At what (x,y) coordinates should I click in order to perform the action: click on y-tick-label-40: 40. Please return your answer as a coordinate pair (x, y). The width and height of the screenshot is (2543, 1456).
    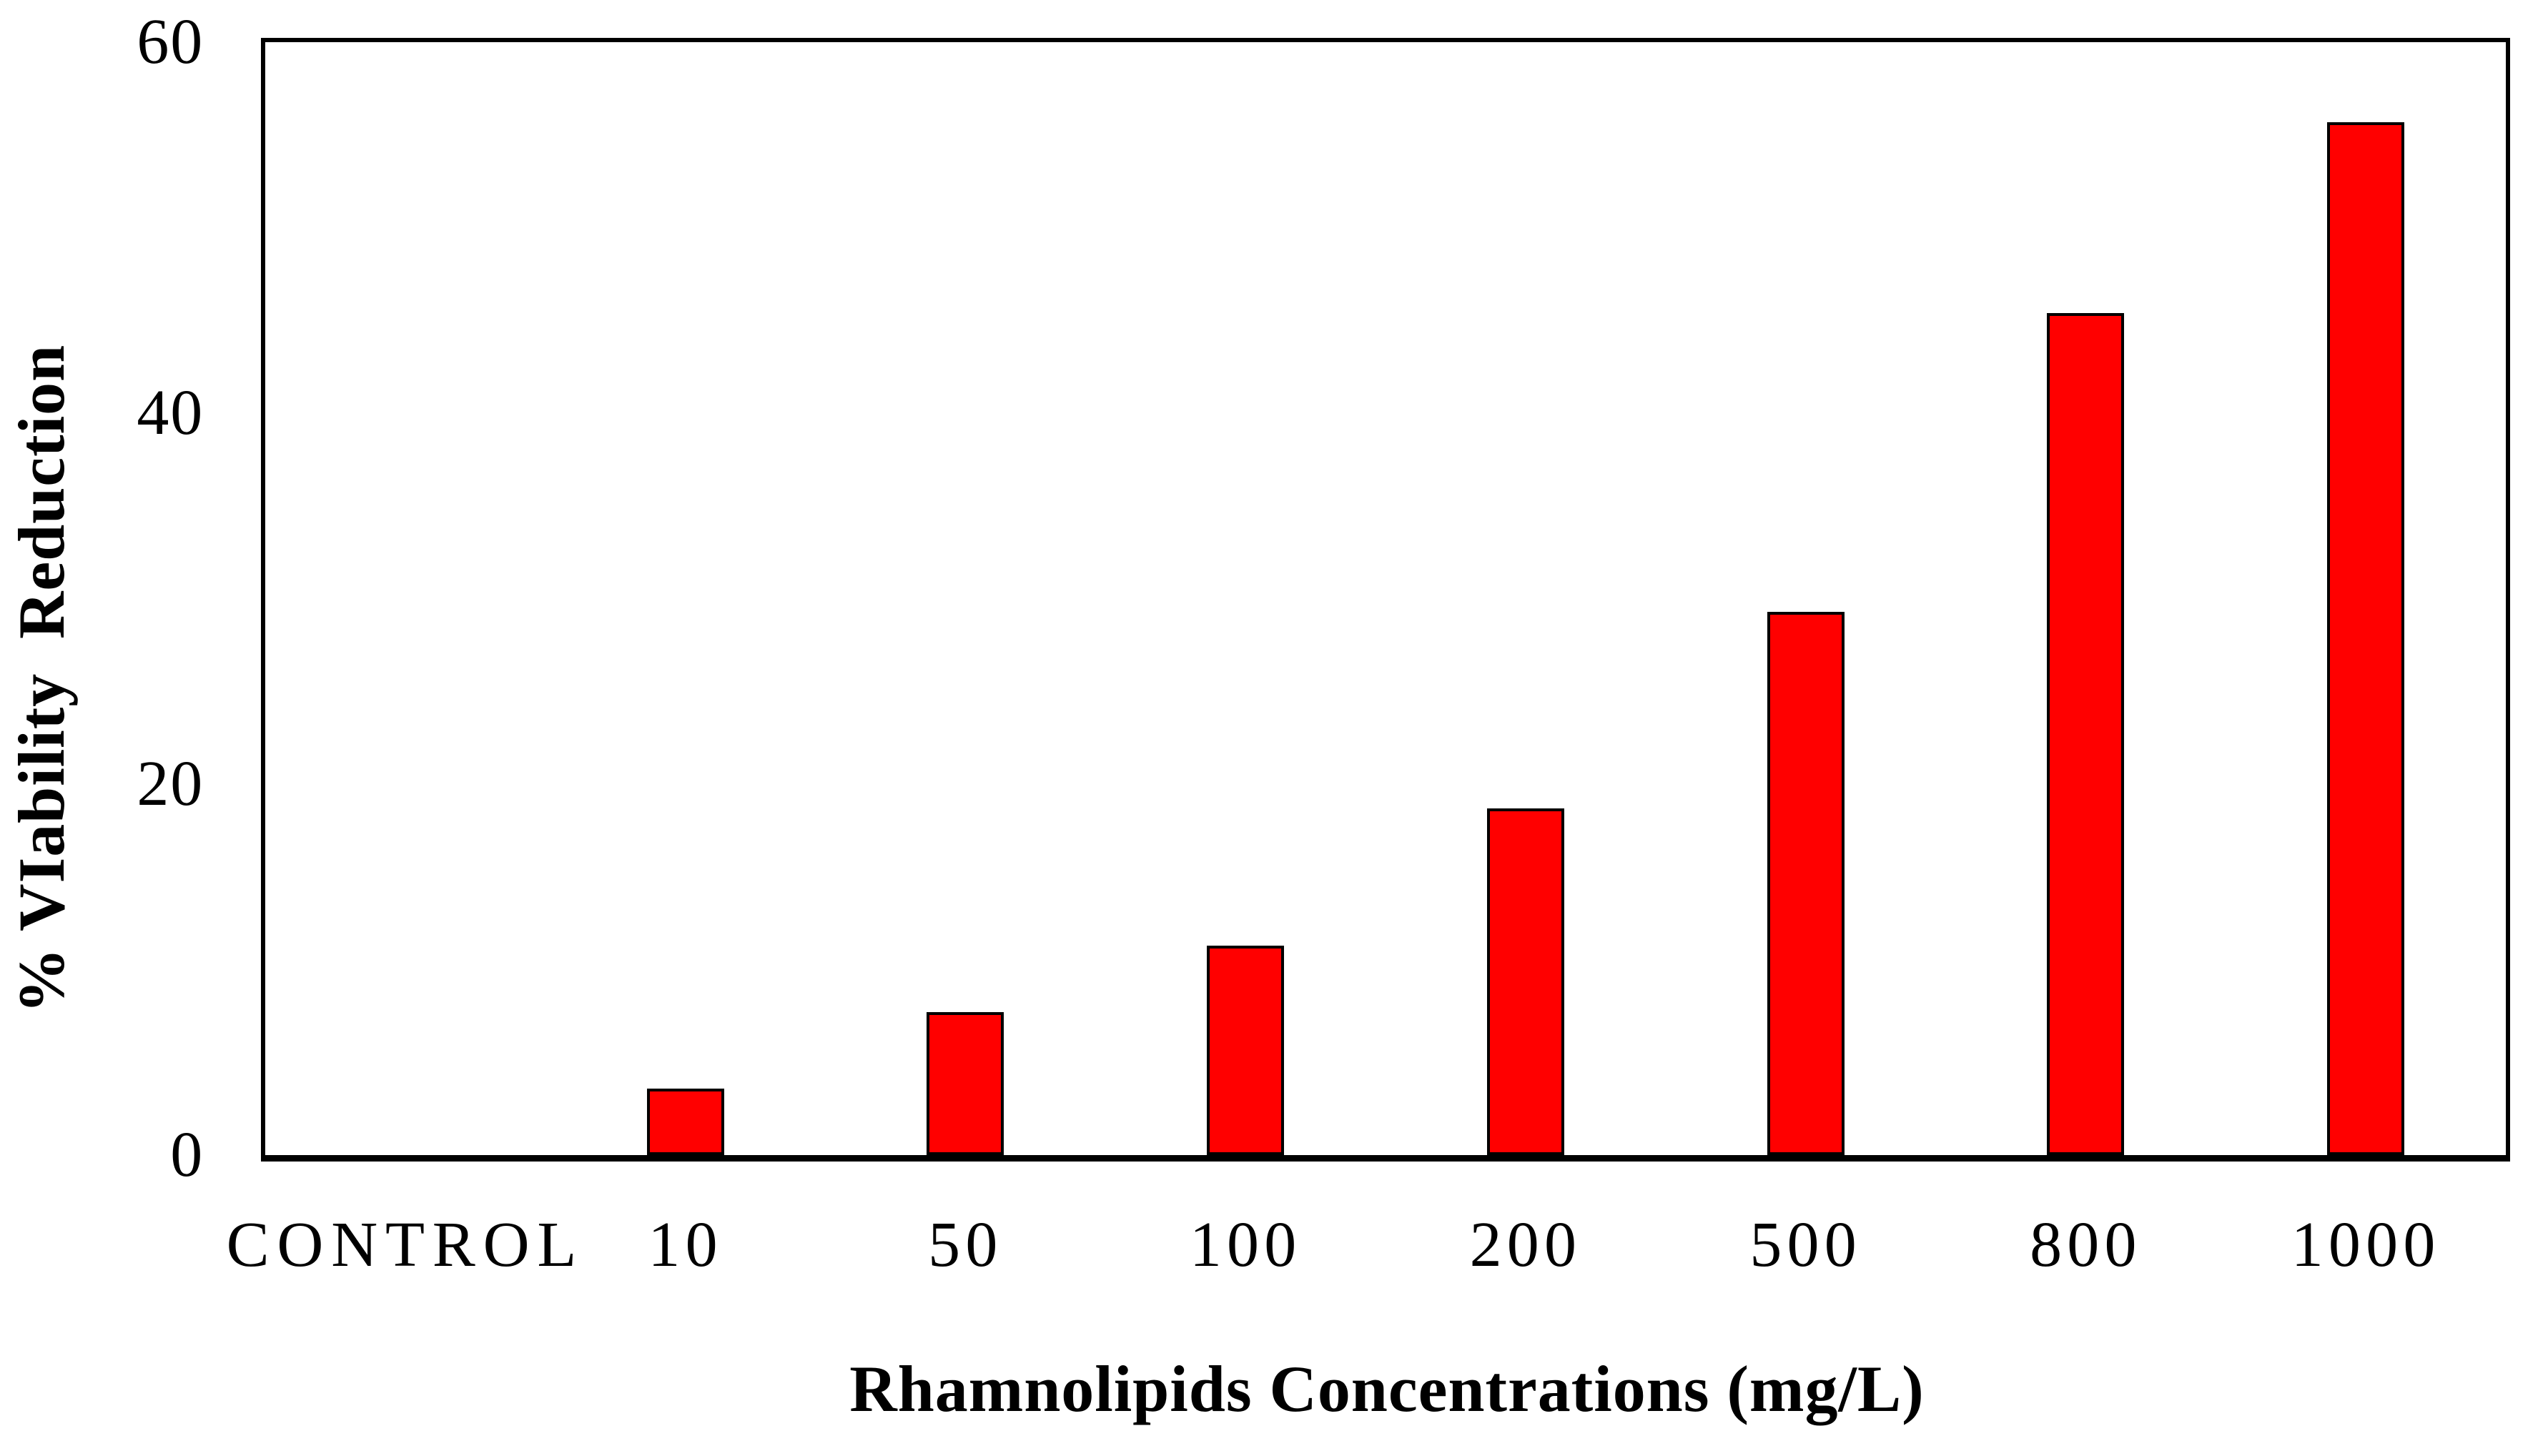
    Looking at the image, I should click on (170, 412).